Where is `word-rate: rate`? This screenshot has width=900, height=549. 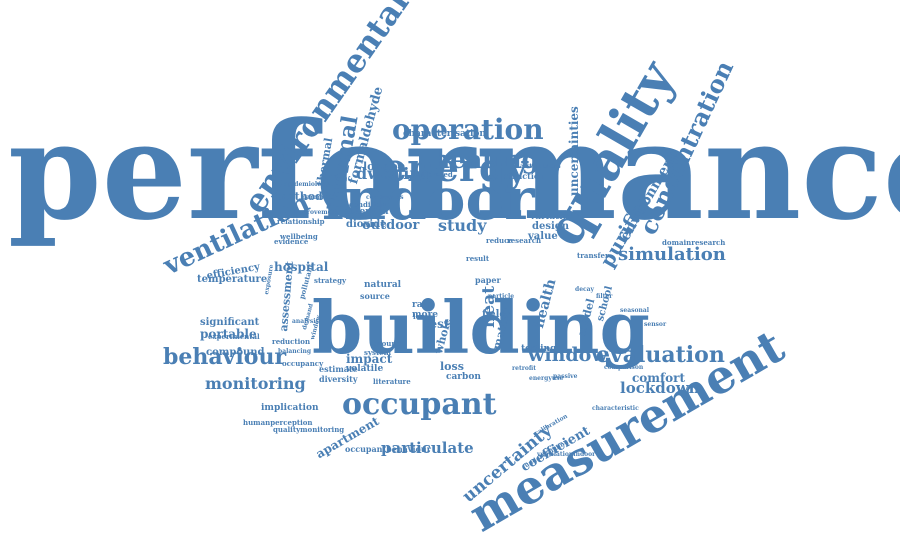 word-rate: rate is located at coordinates (422, 305).